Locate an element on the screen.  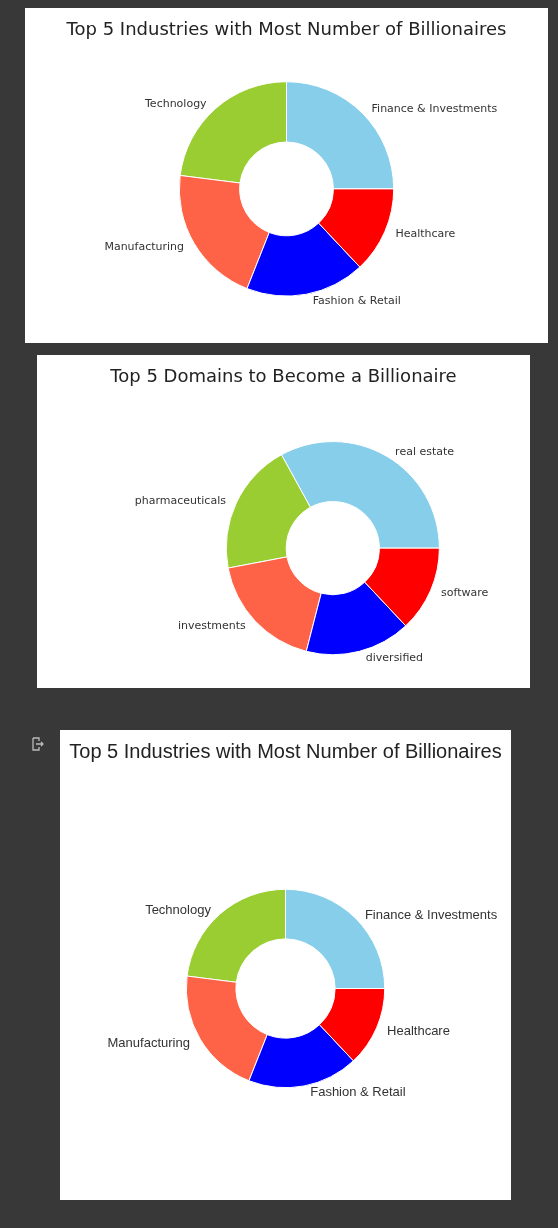
slice-label: software is located at coordinates (465, 593).